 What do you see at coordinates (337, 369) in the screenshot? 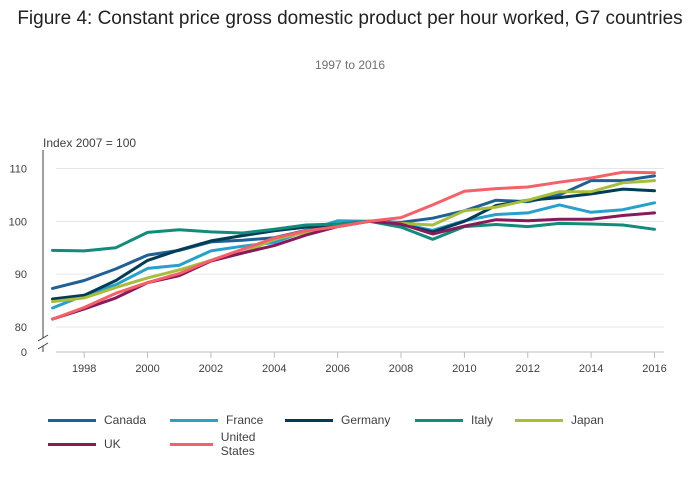
I see `x-tick-label: 2006` at bounding box center [337, 369].